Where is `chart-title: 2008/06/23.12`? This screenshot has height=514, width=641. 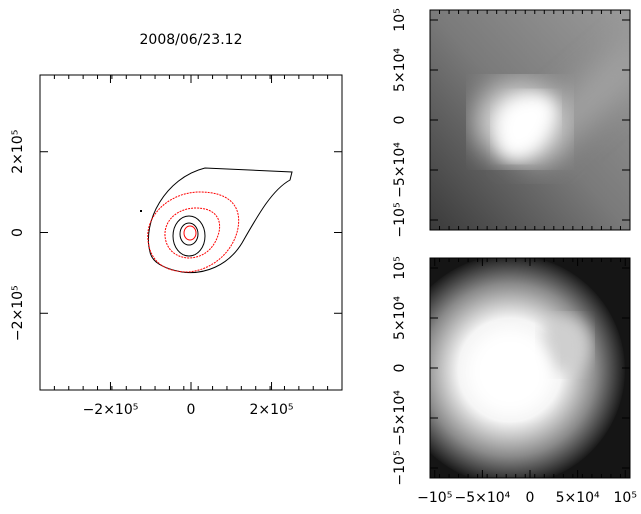 chart-title: 2008/06/23.12 is located at coordinates (191, 40).